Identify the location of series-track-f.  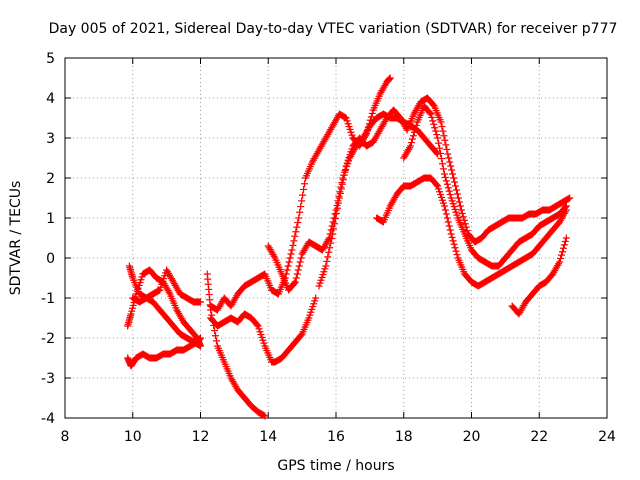
(263, 330).